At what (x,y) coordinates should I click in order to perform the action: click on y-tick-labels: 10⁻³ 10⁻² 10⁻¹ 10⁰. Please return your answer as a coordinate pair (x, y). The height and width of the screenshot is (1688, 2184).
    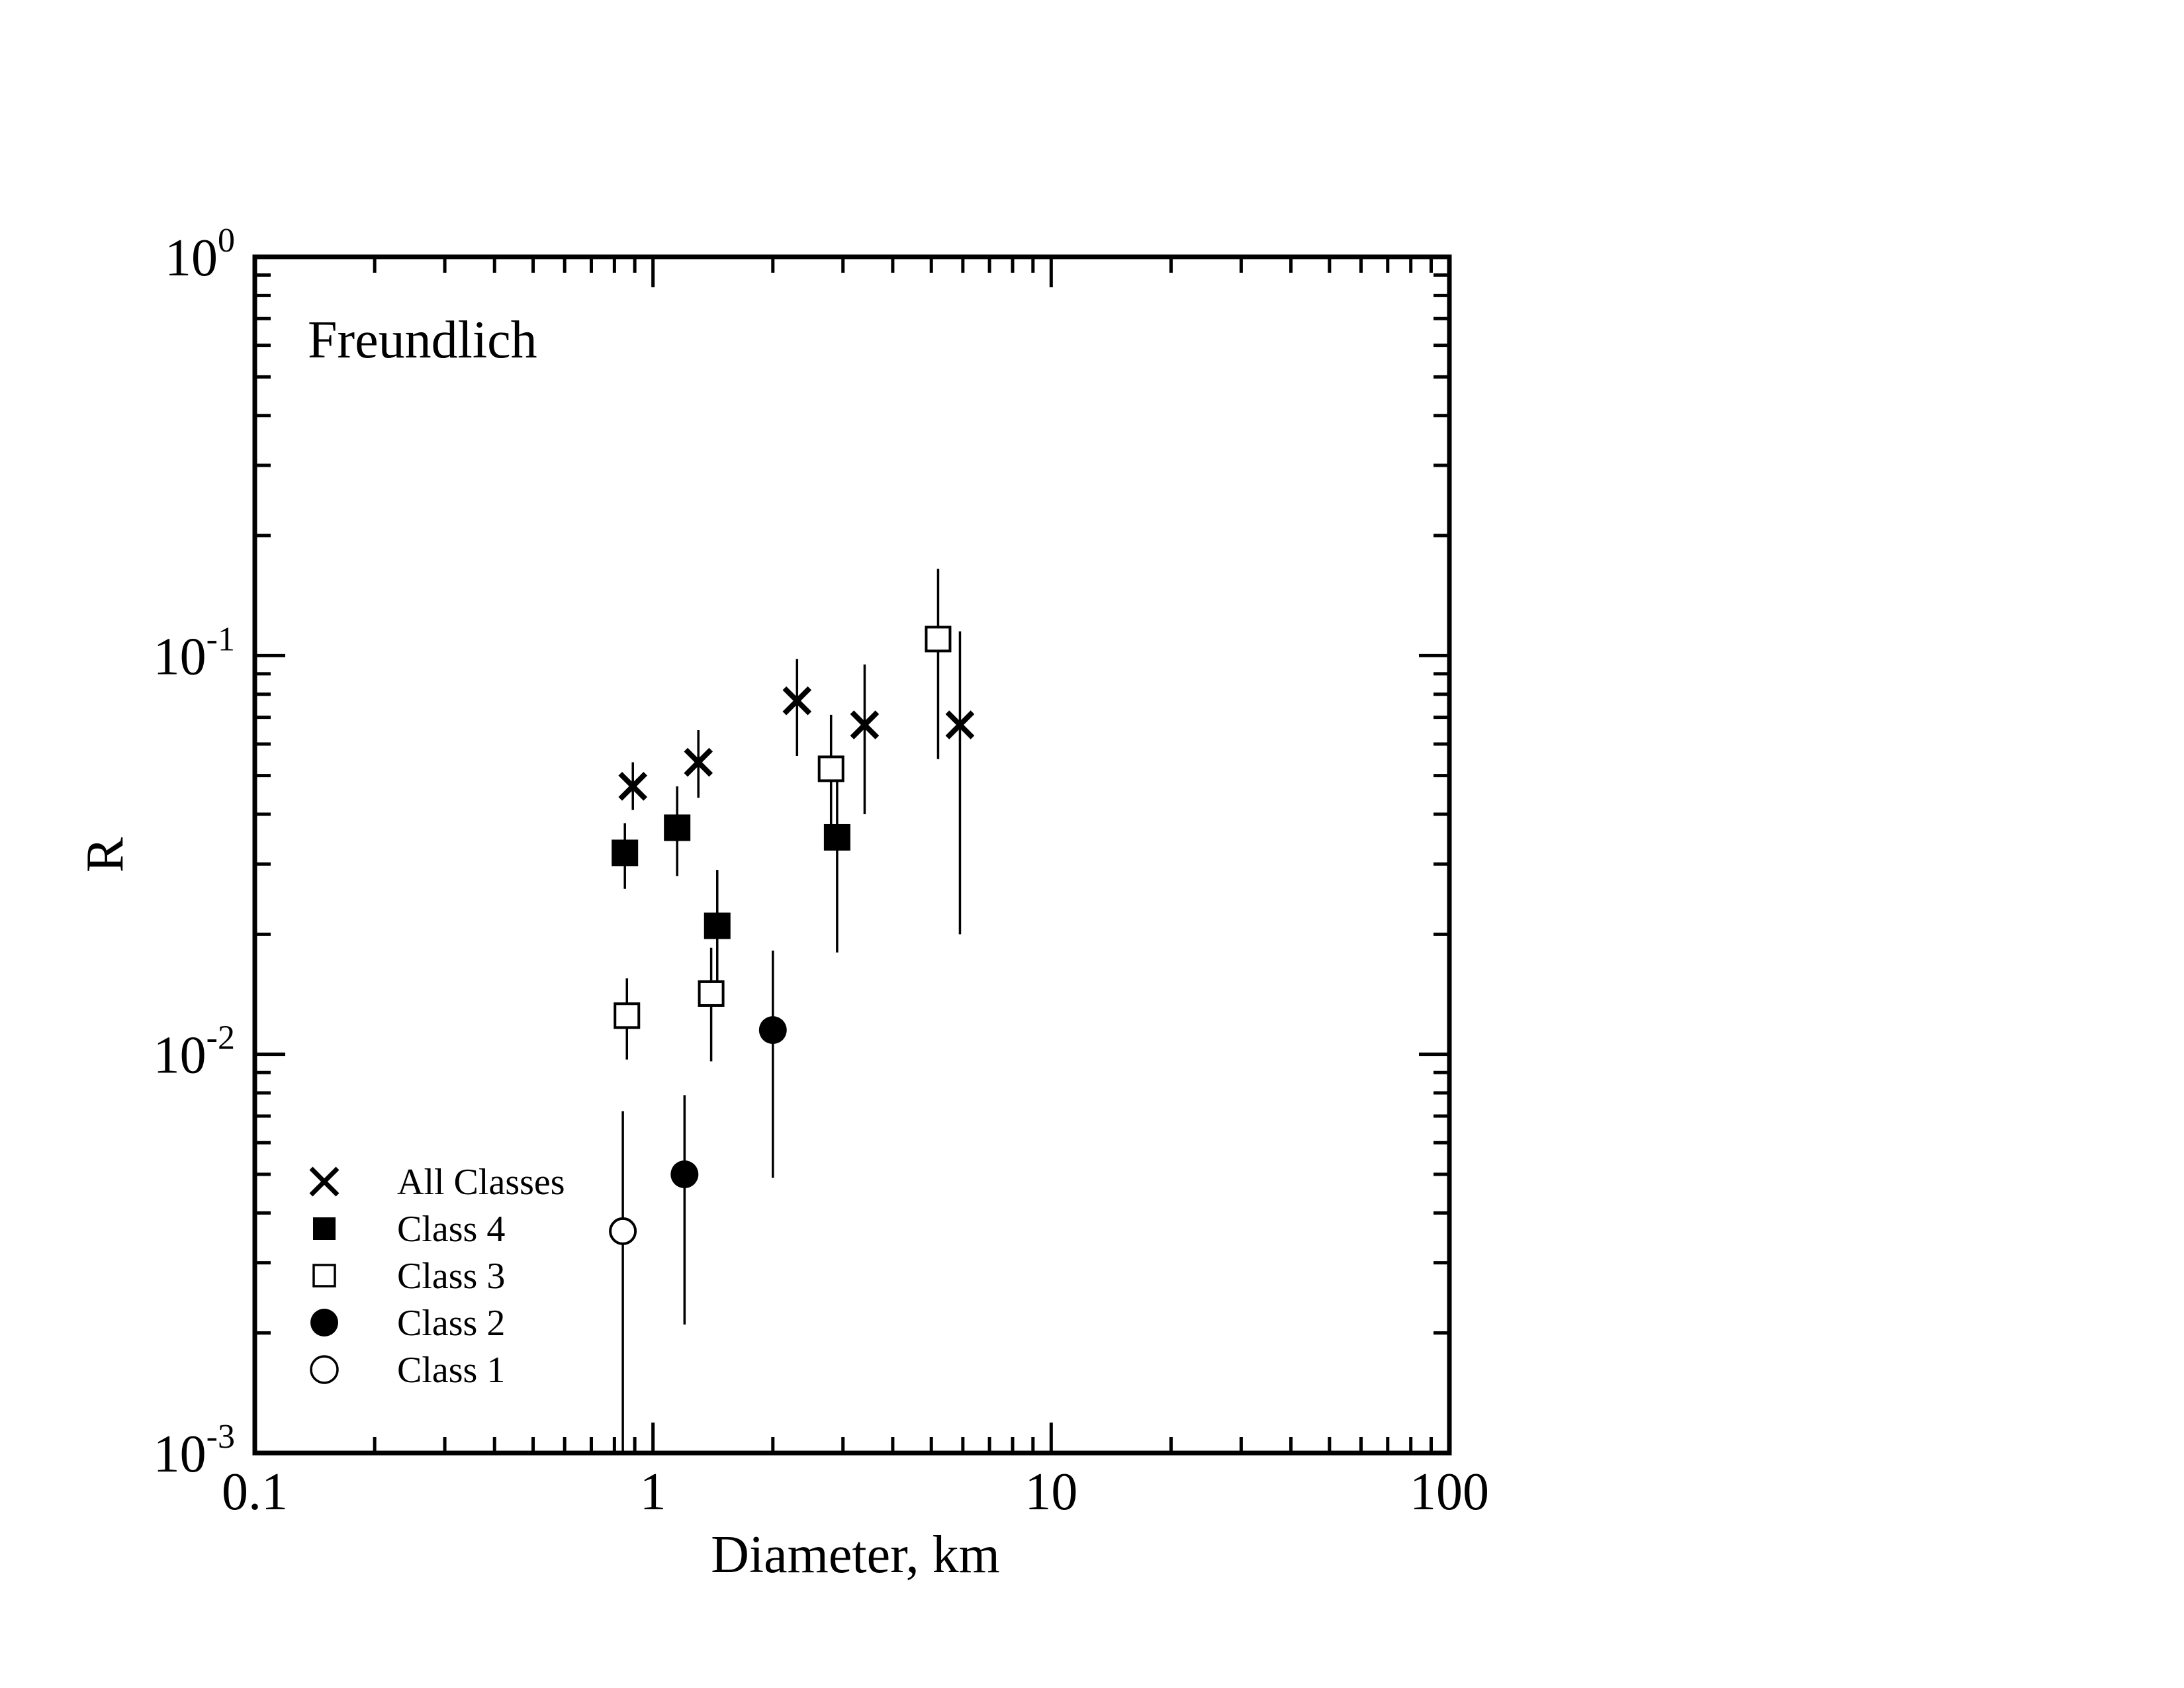
    Looking at the image, I should click on (194, 852).